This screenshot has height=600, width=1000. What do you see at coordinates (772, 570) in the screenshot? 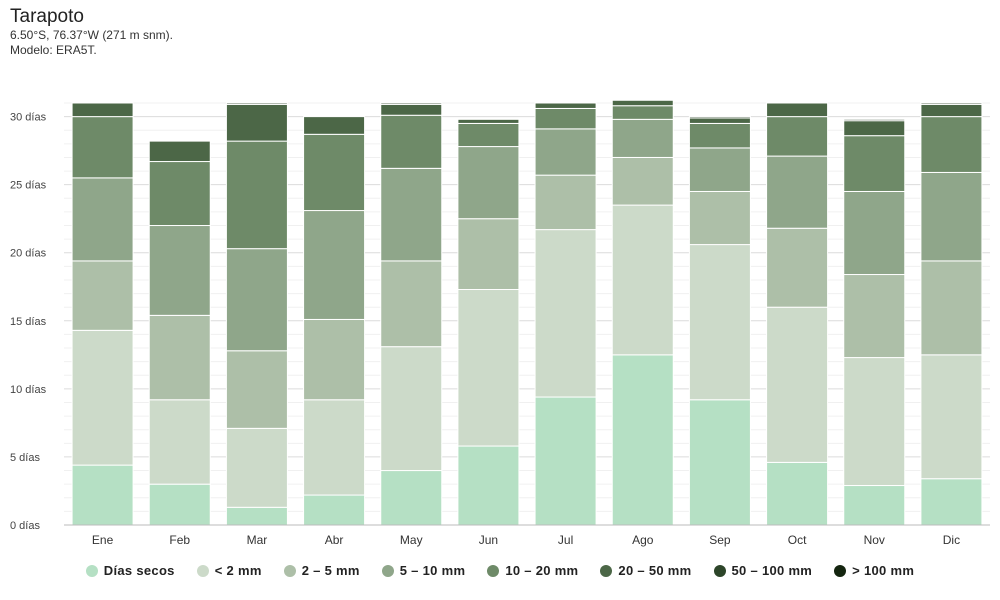
I see `legend-label: 50 – 100 mm` at bounding box center [772, 570].